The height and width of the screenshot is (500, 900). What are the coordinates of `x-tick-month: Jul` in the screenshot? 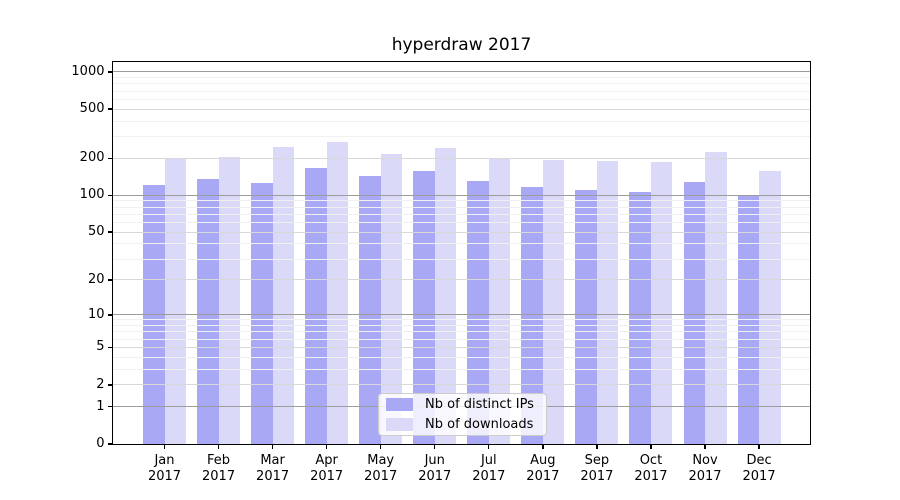 It's located at (488, 460).